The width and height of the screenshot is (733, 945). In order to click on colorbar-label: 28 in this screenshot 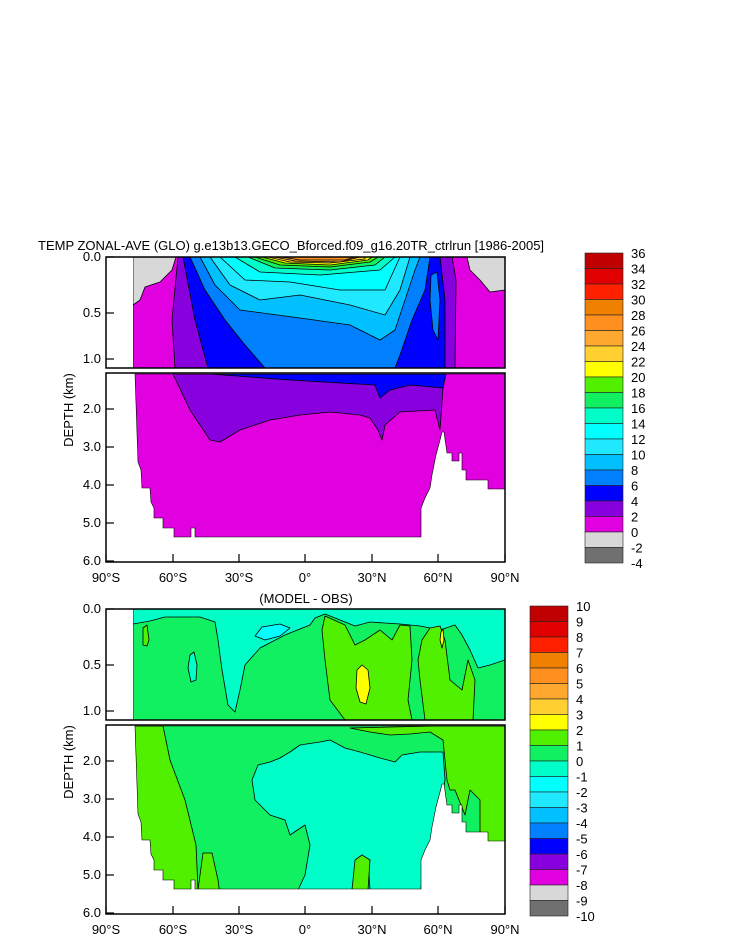, I will do `click(638, 315)`.